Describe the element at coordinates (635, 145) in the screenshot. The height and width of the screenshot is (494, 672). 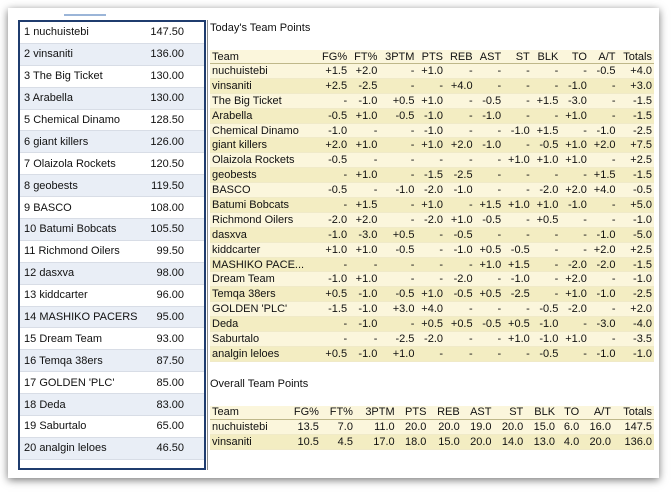
I see `stat-cell: +7.5` at that location.